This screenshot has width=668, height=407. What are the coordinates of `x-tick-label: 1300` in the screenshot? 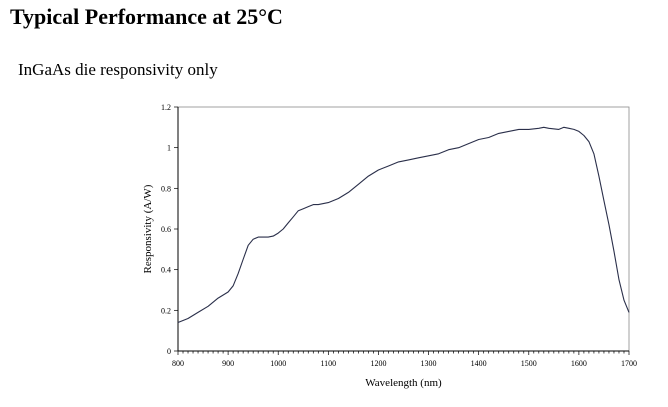 It's located at (429, 363).